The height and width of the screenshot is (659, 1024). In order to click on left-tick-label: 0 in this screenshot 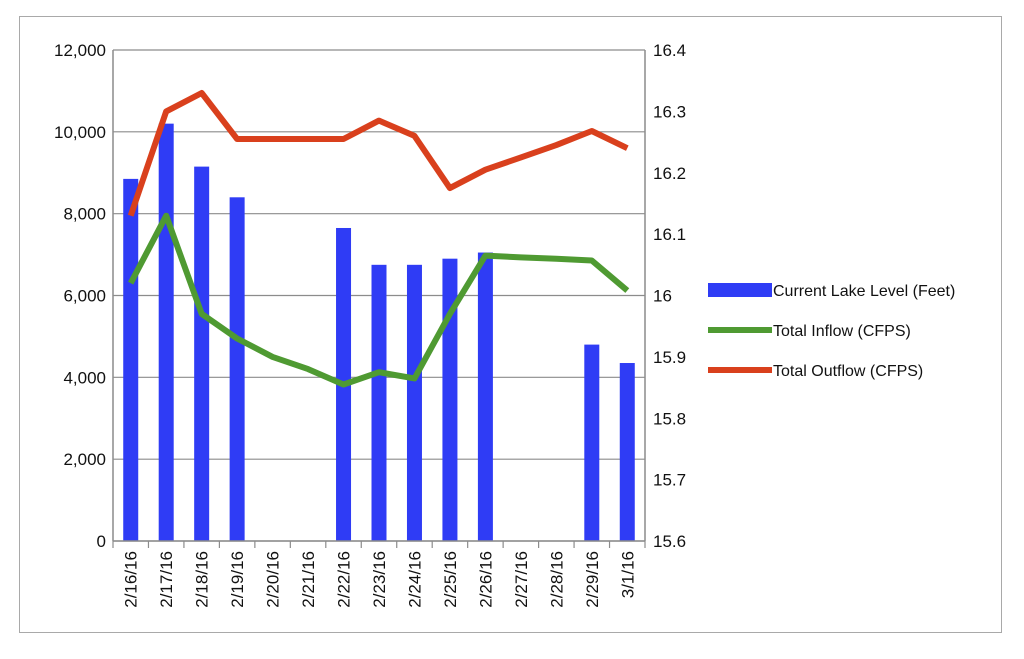, I will do `click(101, 541)`.